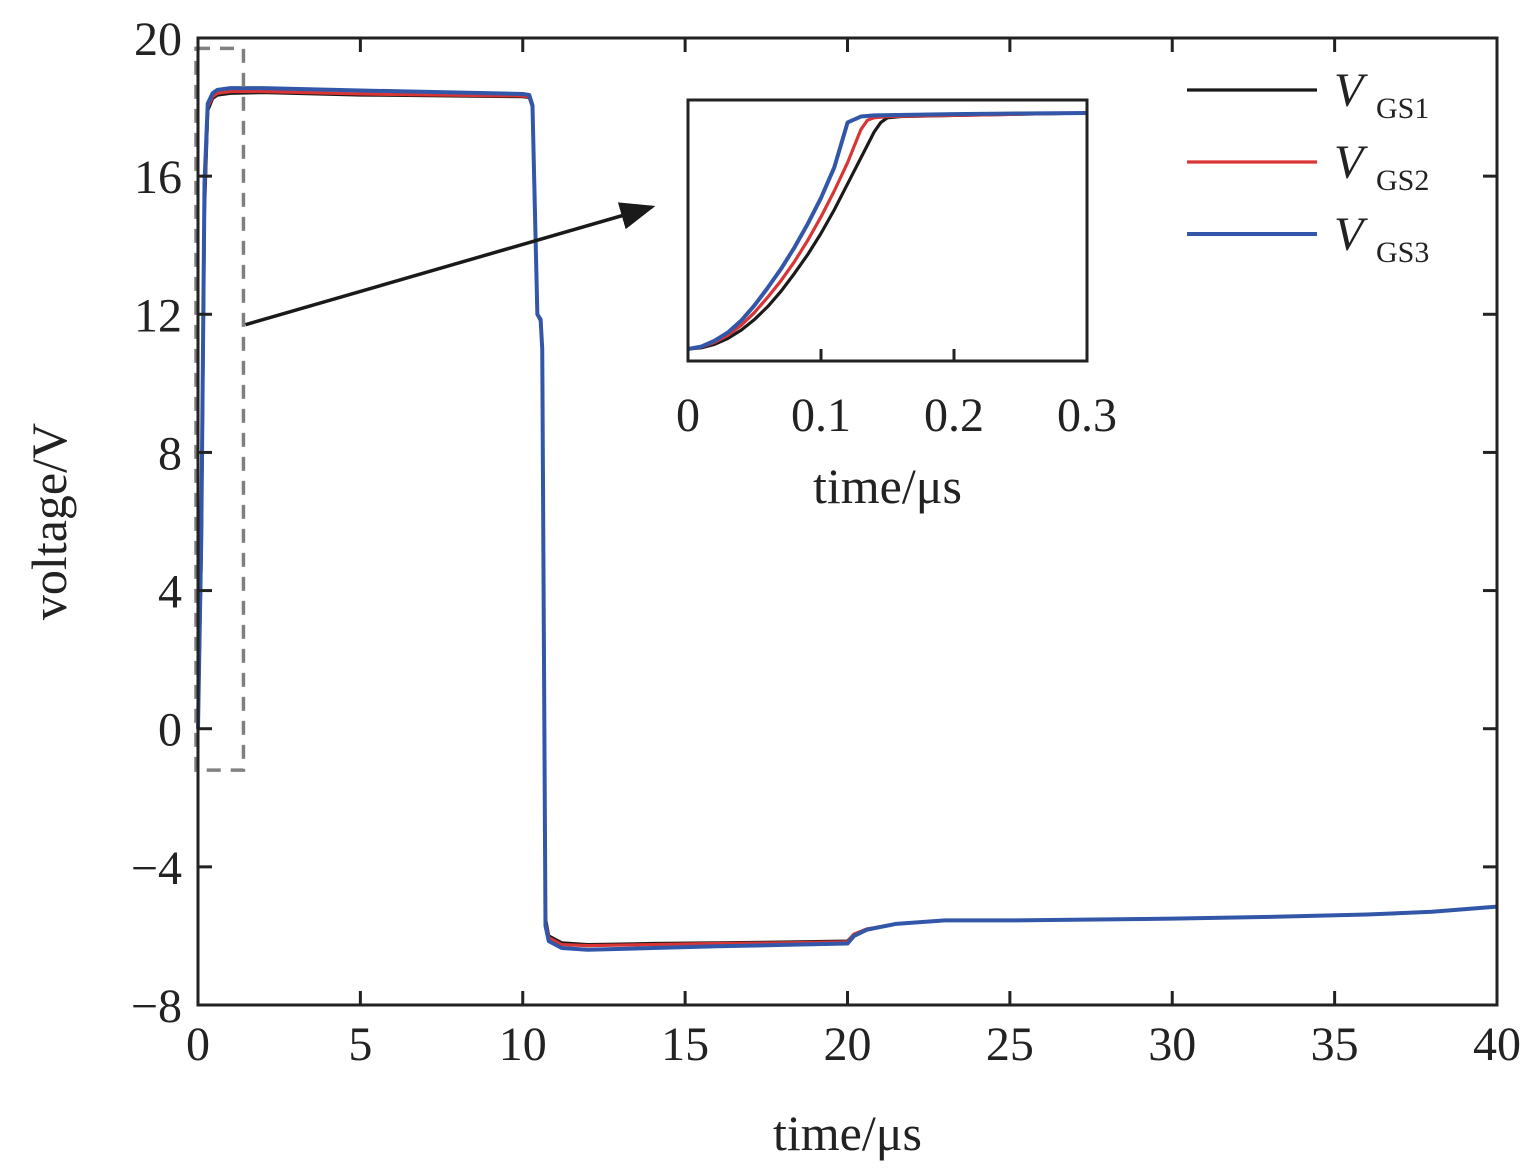 The height and width of the screenshot is (1171, 1535). Describe the element at coordinates (1010, 1044) in the screenshot. I see `main-x-tick-label: 25` at that location.